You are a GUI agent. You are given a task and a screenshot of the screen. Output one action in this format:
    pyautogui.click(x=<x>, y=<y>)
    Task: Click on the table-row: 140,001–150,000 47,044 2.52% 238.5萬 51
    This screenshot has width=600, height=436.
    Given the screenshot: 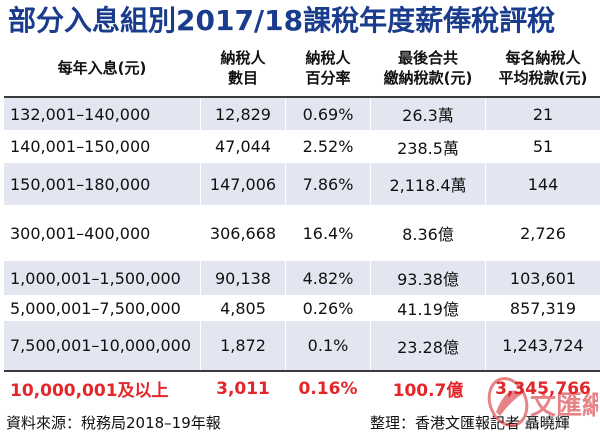 What is the action you would take?
    pyautogui.click(x=302, y=146)
    